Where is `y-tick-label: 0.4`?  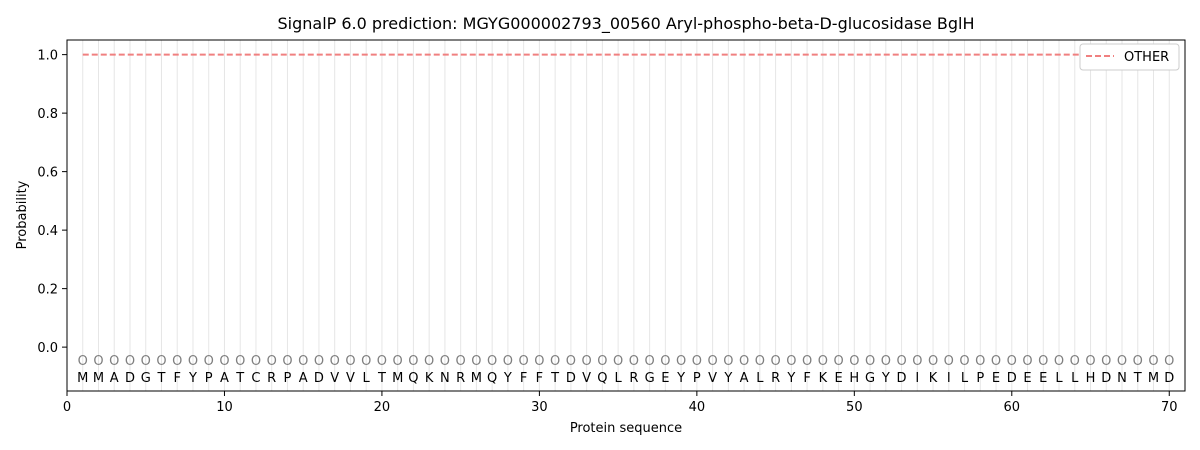
y-tick-label: 0.4 is located at coordinates (47, 231).